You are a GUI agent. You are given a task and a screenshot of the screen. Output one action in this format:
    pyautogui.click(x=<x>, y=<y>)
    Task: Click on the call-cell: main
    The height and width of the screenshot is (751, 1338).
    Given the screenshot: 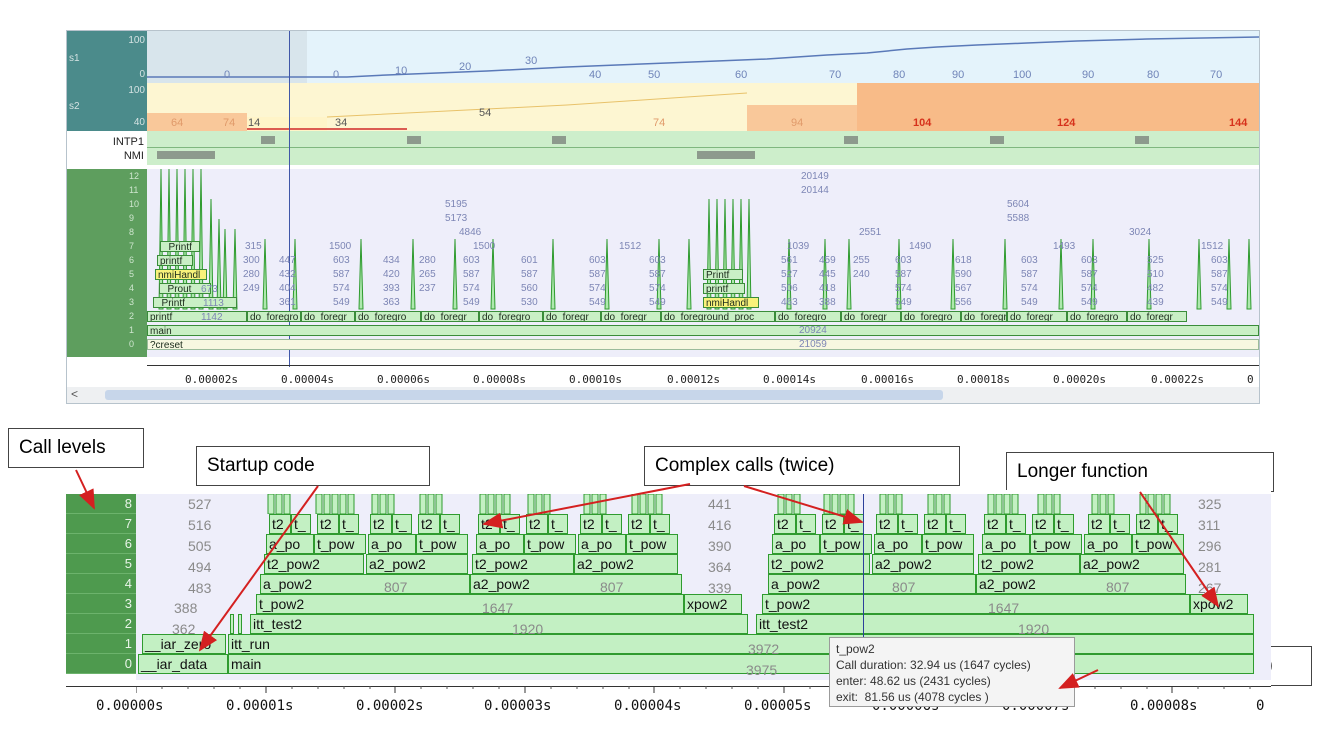 What is the action you would take?
    pyautogui.click(x=741, y=664)
    